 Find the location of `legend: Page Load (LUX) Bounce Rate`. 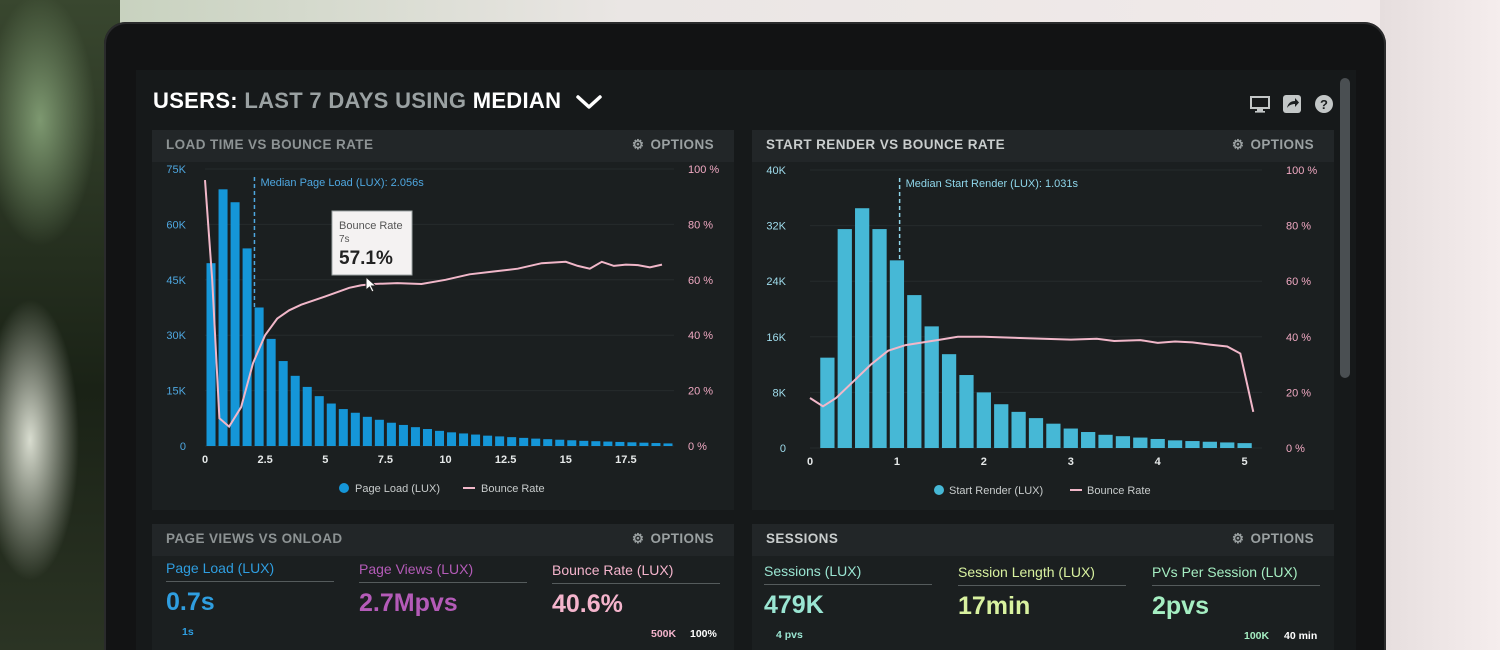

legend: Page Load (LUX) Bounce Rate is located at coordinates (442, 489).